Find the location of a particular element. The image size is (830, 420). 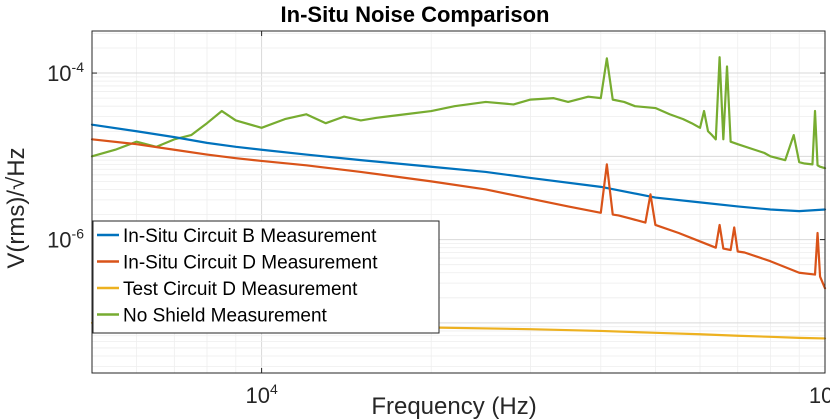

y-axis-label: V(rms)/√Hz is located at coordinates (16, 207).